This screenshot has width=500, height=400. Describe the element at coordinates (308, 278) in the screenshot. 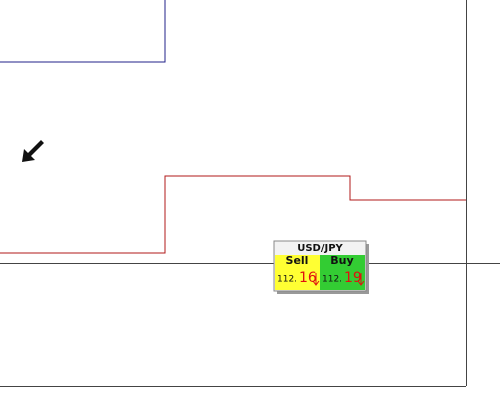

I see `sell-price-pips: 16` at that location.